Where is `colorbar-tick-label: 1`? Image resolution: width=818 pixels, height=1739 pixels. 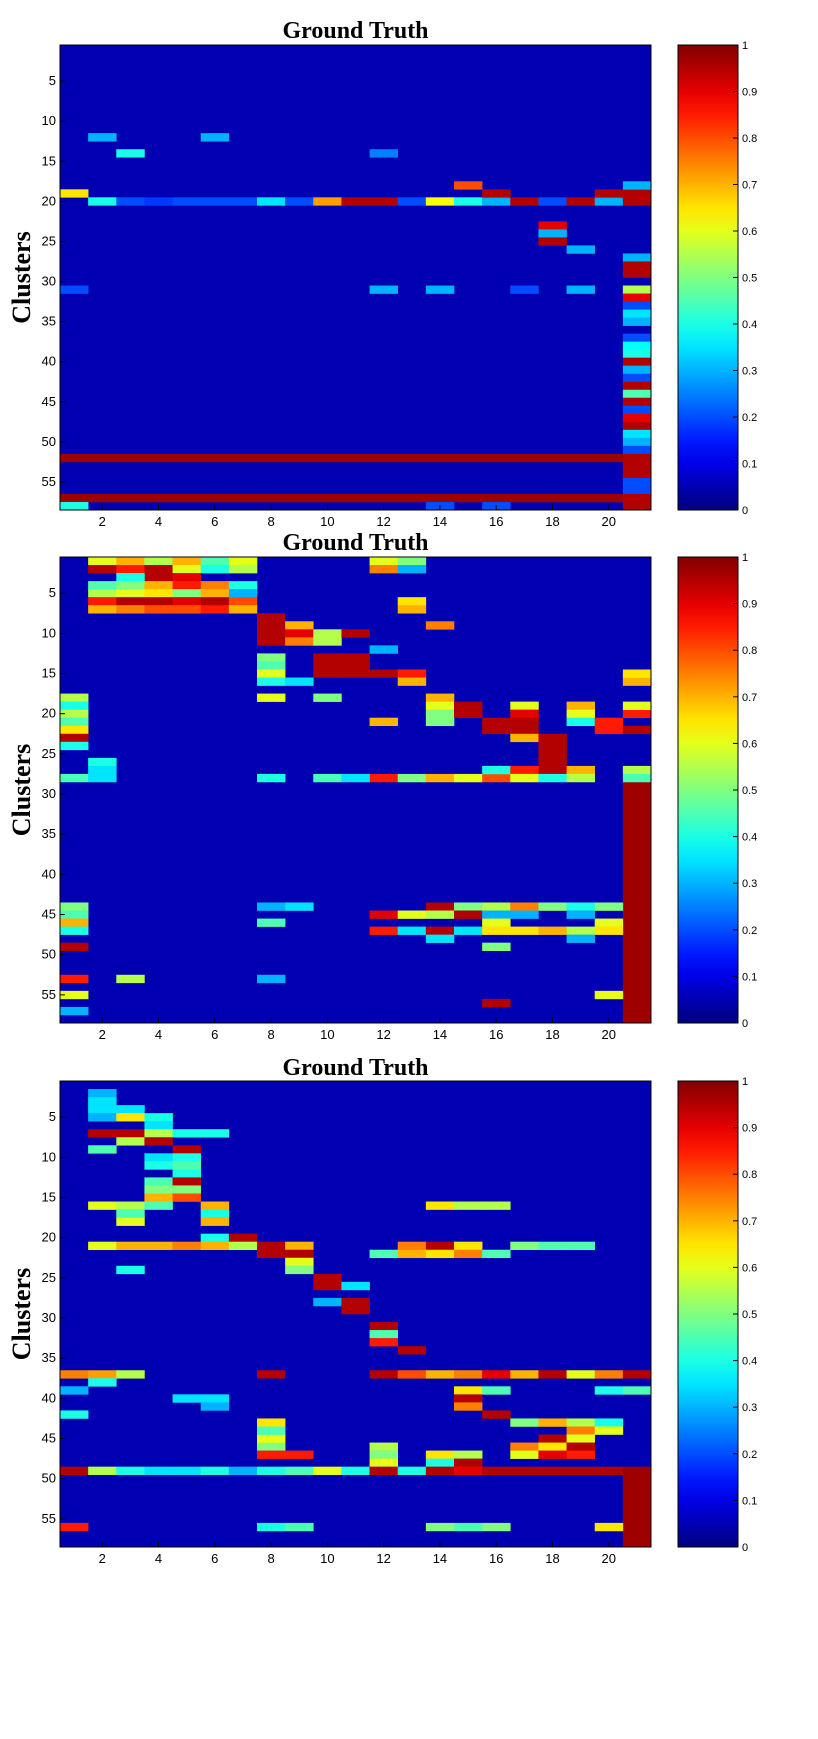 colorbar-tick-label: 1 is located at coordinates (745, 46).